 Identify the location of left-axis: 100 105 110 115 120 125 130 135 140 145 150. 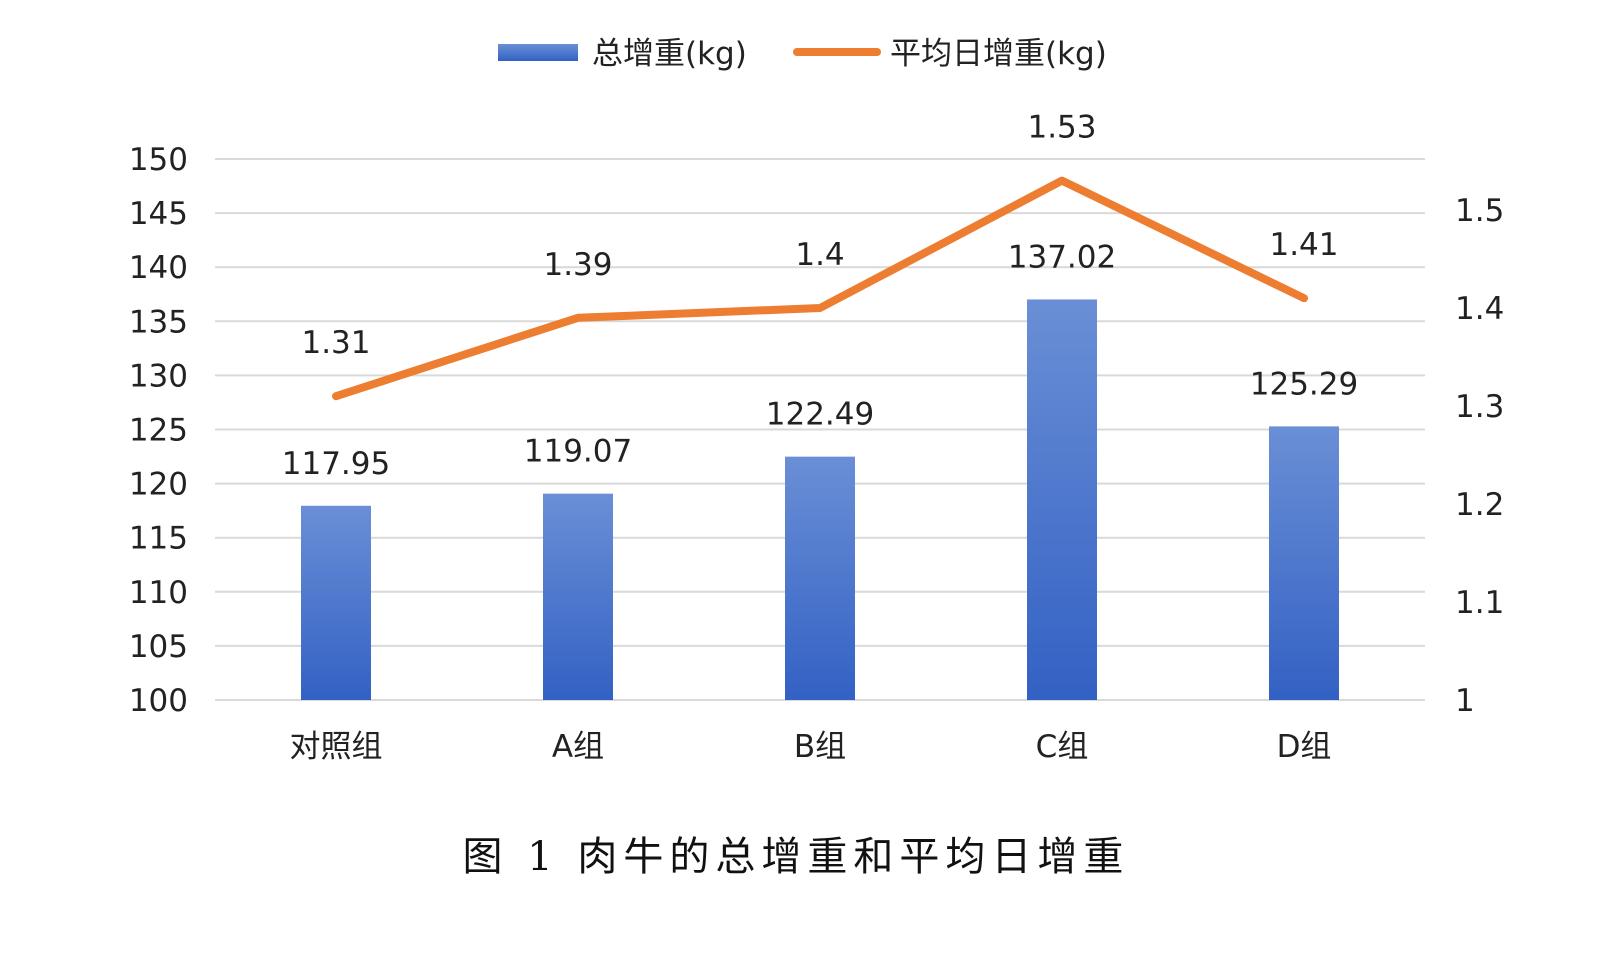
(158, 430).